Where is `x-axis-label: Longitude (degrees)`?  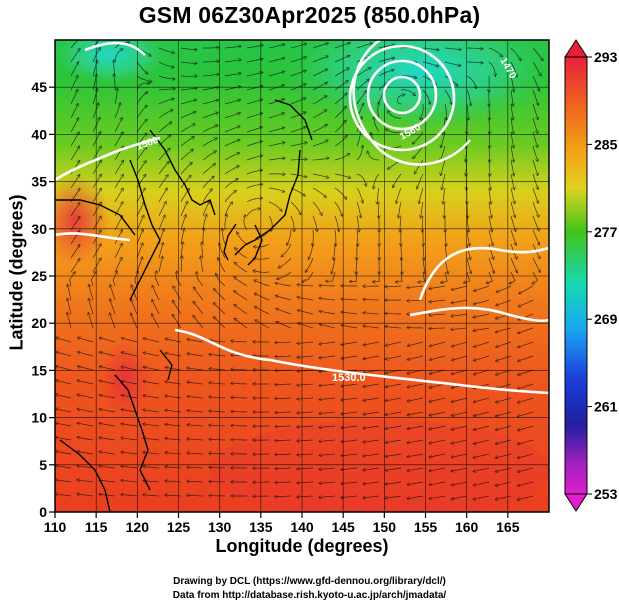
x-axis-label: Longitude (degrees) is located at coordinates (302, 546).